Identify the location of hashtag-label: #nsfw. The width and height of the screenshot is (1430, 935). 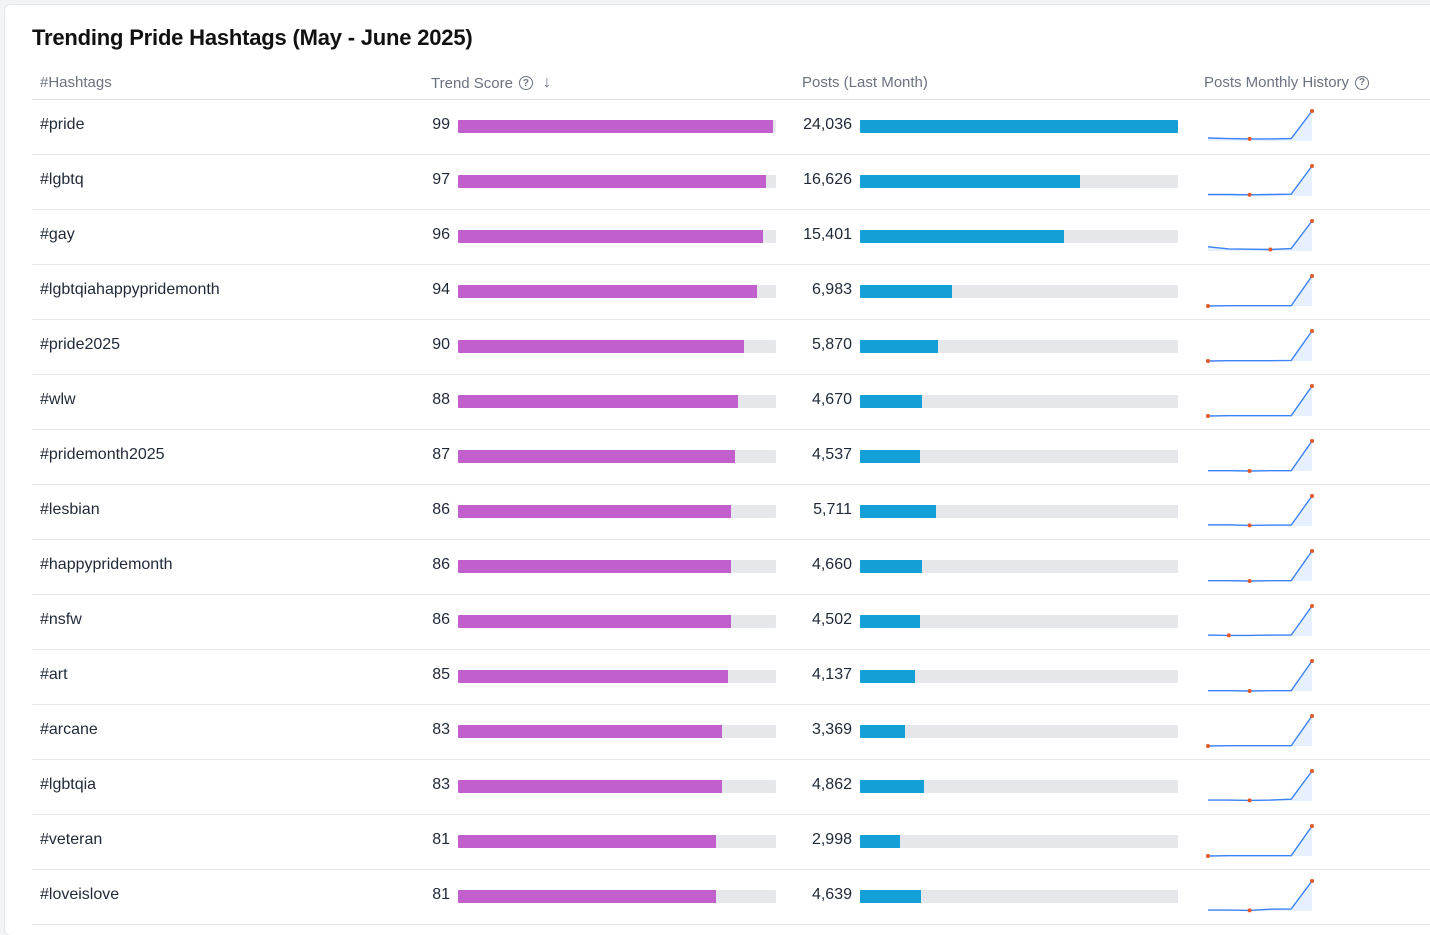
(61, 619).